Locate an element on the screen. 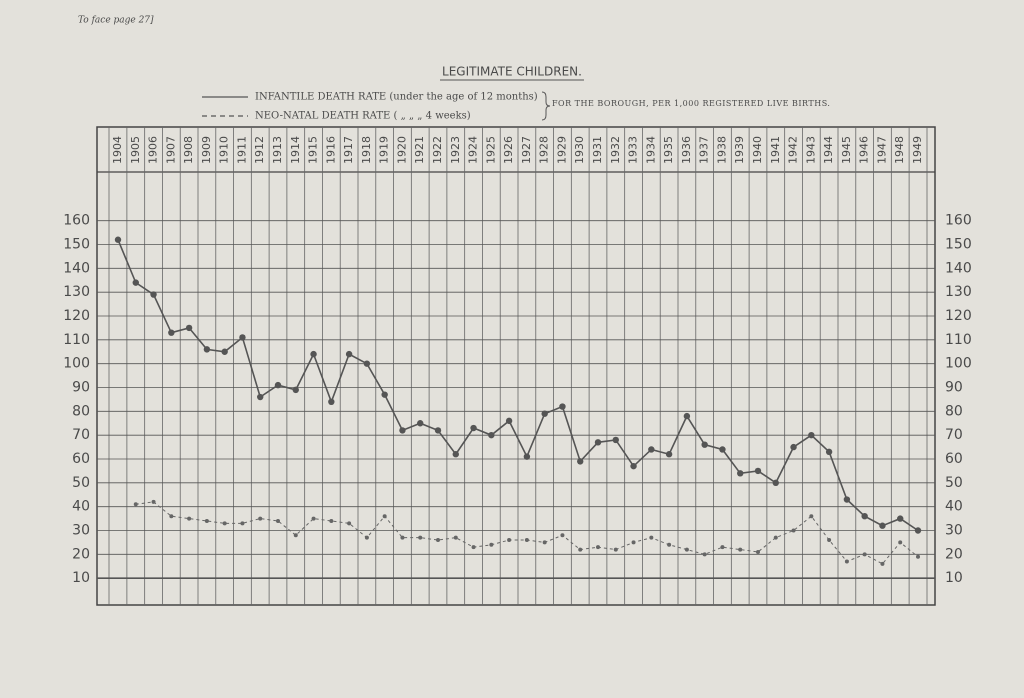  x-tick-label: 1930 is located at coordinates (579, 150).